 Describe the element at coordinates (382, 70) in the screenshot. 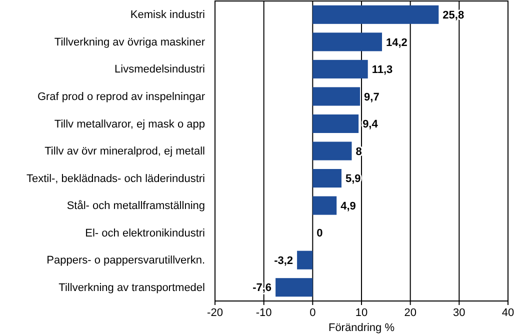

I see `data-label: 11,3` at that location.